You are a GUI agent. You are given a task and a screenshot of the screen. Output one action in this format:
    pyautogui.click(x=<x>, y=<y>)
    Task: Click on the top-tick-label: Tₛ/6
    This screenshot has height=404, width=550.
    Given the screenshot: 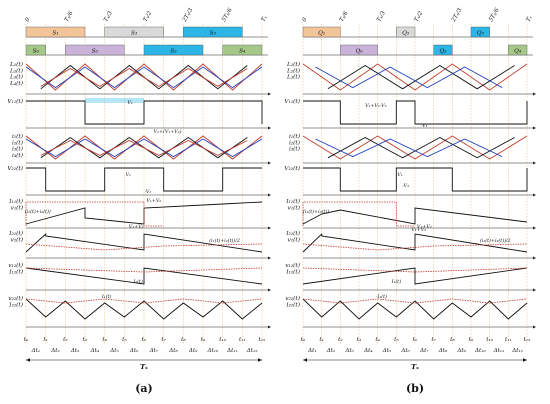 What is the action you would take?
    pyautogui.click(x=69, y=16)
    